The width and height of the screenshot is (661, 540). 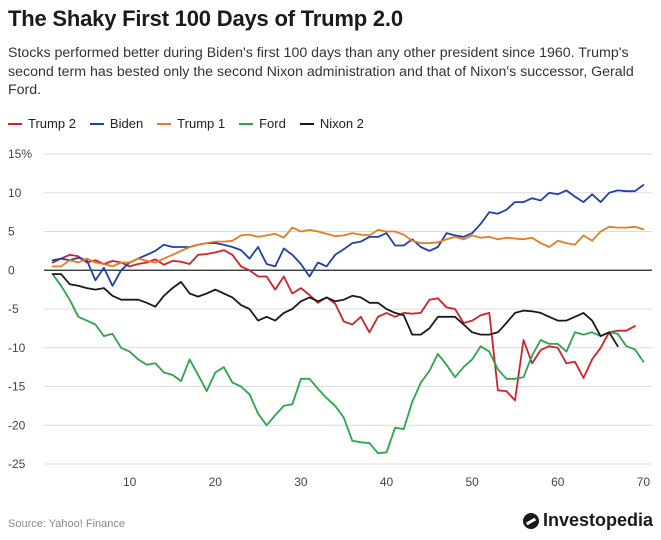 I want to click on y-tick-label: 5, so click(x=11, y=232).